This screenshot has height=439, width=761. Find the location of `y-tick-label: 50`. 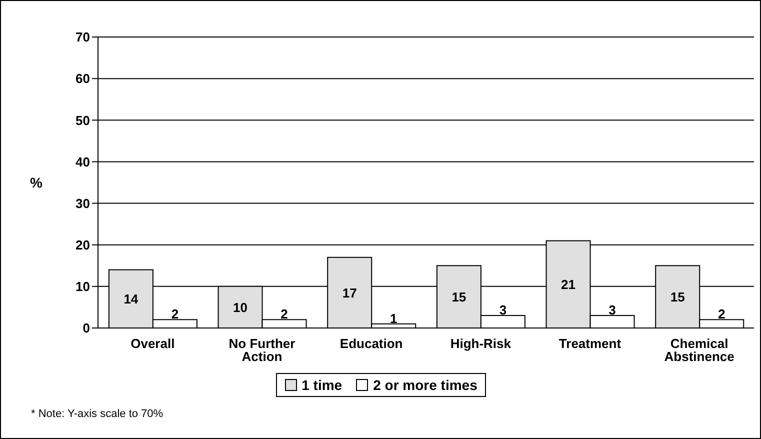

y-tick-label: 50 is located at coordinates (83, 120).